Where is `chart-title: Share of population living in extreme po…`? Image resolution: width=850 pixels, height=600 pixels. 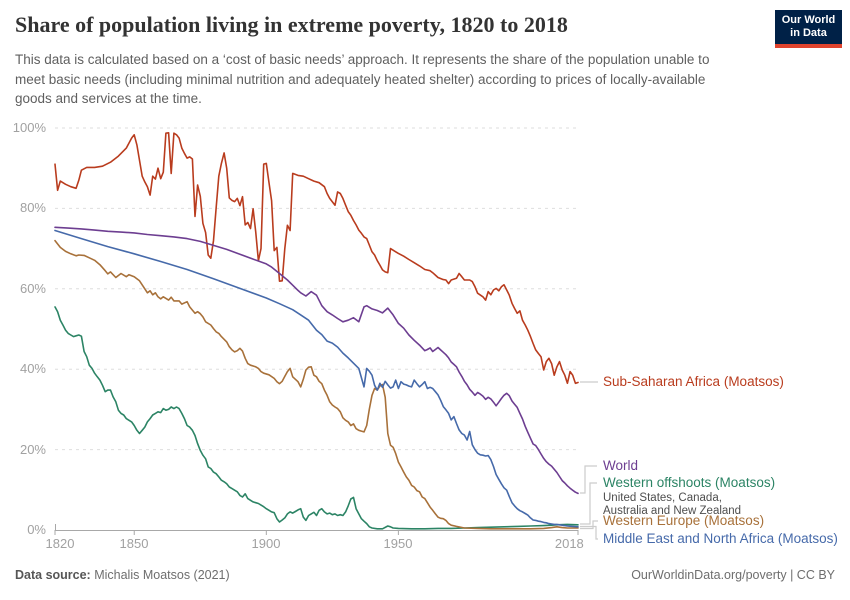
chart-title: Share of population living in extreme po… is located at coordinates (291, 24).